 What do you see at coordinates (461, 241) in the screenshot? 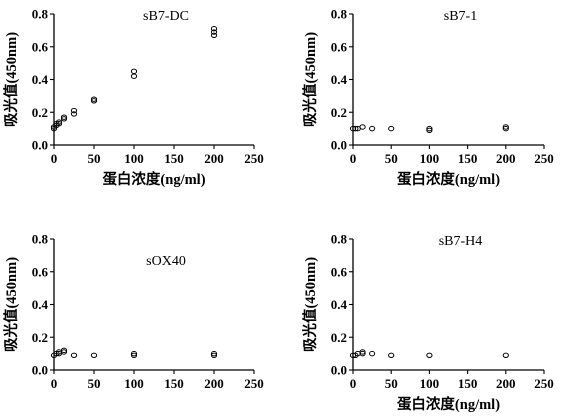
I see `panel-title: sB7-H4` at bounding box center [461, 241].